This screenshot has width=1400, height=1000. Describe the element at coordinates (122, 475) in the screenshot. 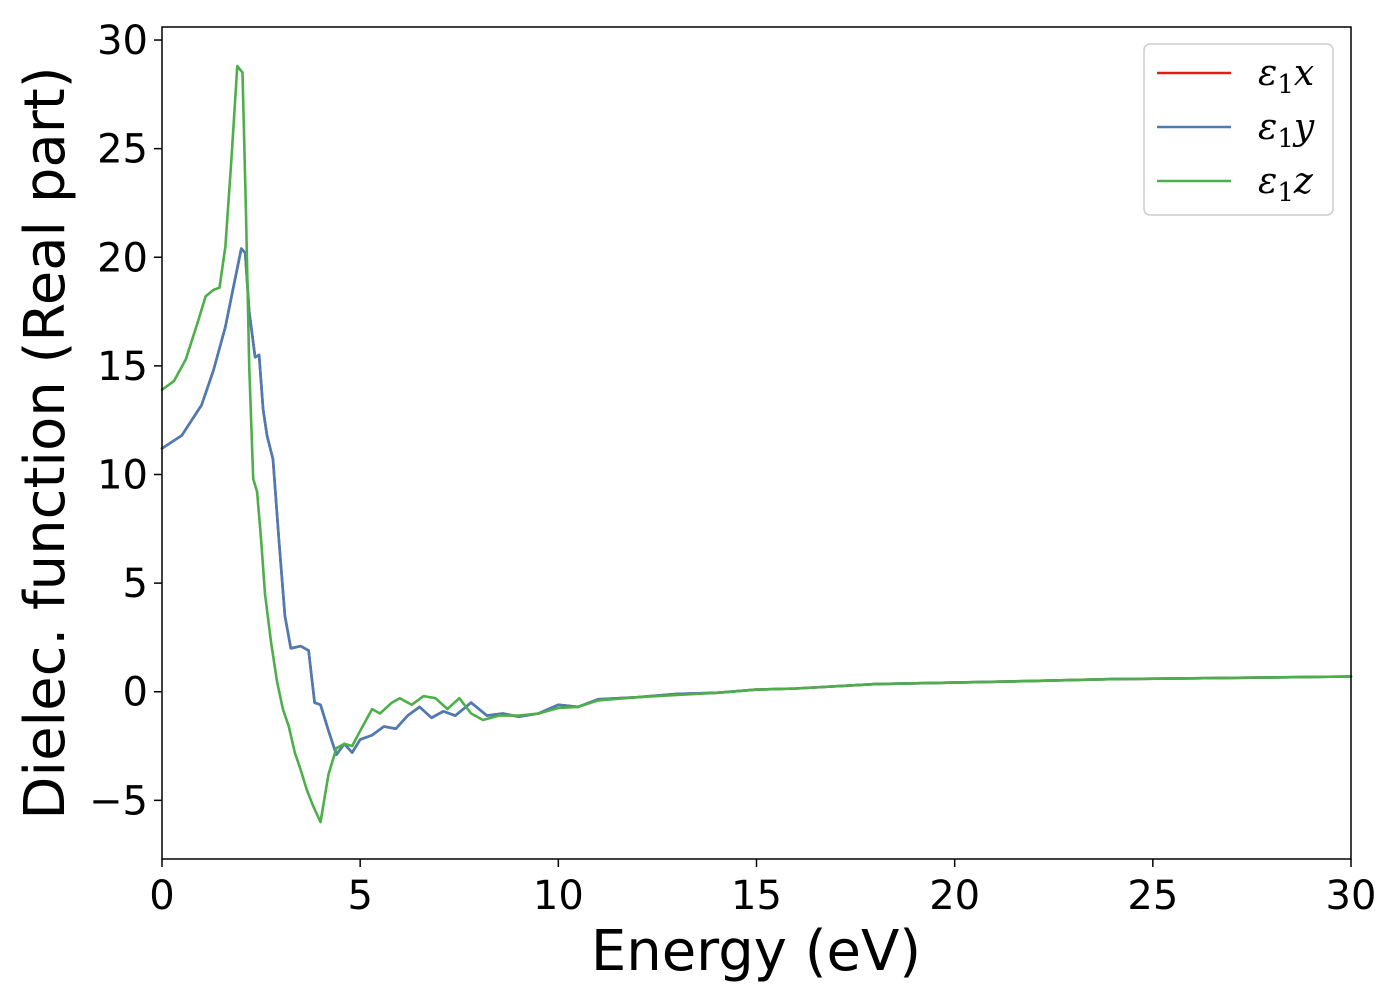

I see `y-tick-label: 10` at that location.